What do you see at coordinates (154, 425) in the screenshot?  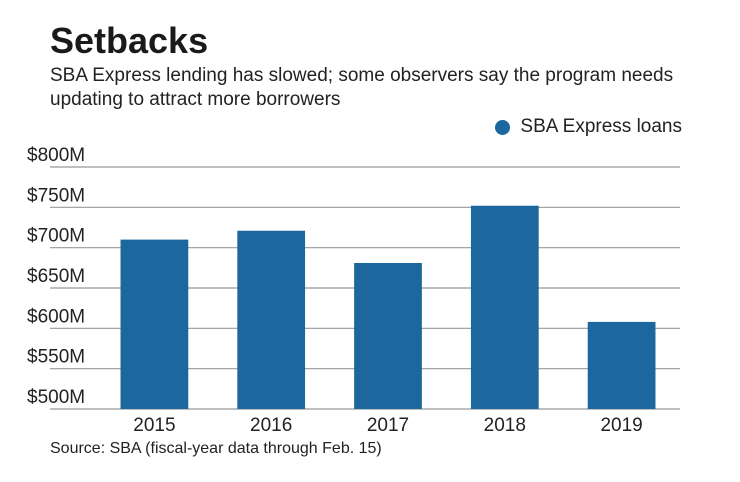 I see `x-tick-label: 2015` at bounding box center [154, 425].